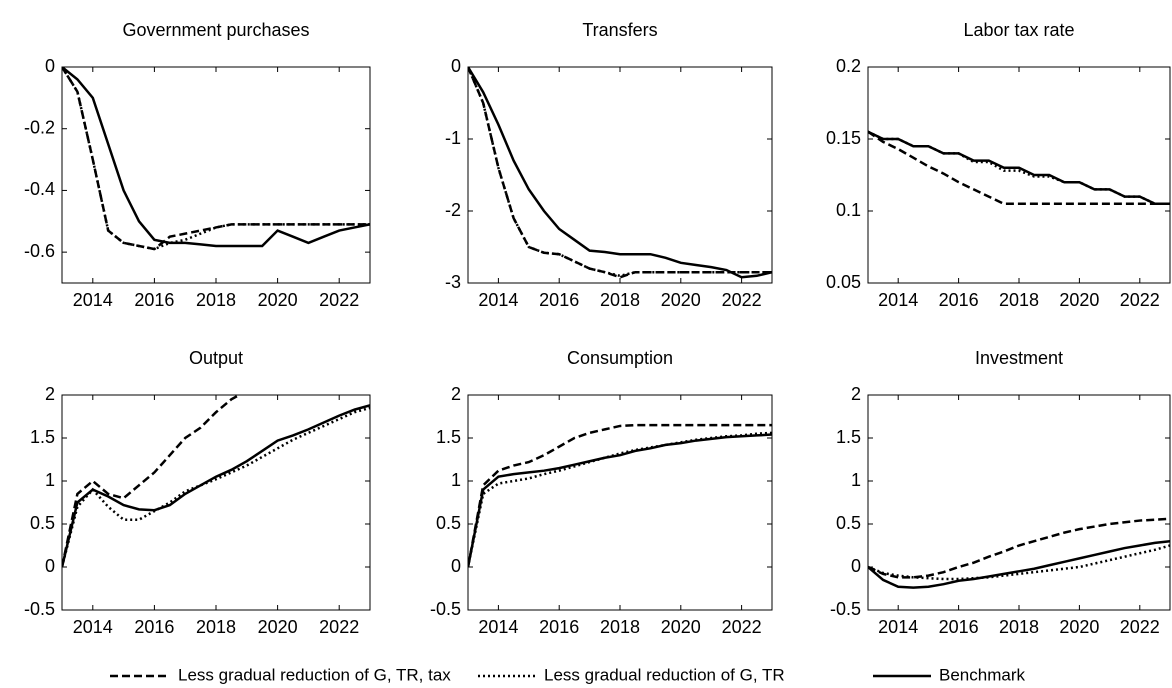 The height and width of the screenshot is (688, 1172). I want to click on chart-title: Labor tax rate, so click(1018, 30).